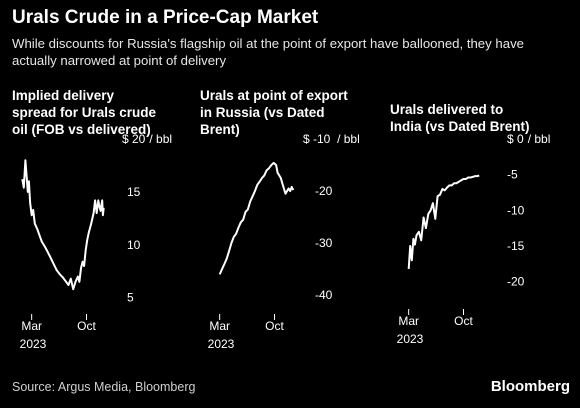  Describe the element at coordinates (130, 298) in the screenshot. I see `y-tick-label: 5` at that location.